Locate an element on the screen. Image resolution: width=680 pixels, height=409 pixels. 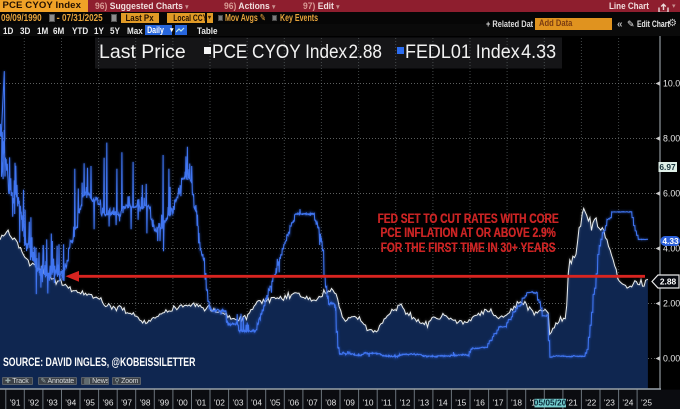
svg-text: ’17 is located at coordinates (497, 403).